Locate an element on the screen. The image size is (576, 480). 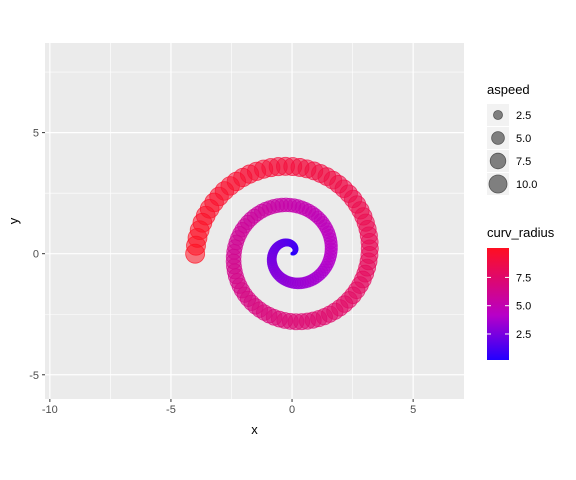
x-axis-title: x is located at coordinates (254, 429).